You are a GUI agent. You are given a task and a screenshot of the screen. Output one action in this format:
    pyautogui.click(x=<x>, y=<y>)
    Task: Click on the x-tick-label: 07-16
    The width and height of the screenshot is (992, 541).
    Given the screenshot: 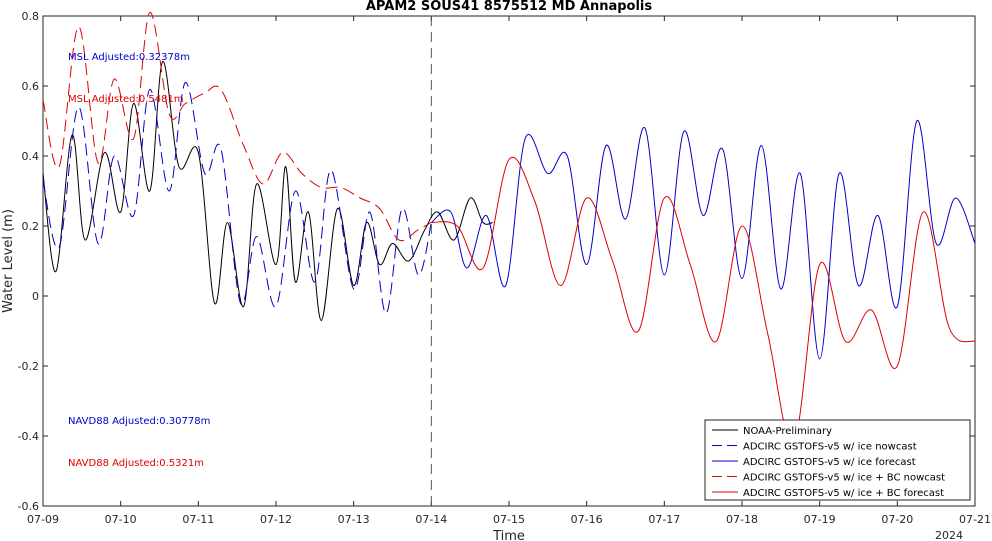 What is the action you would take?
    pyautogui.click(x=587, y=519)
    